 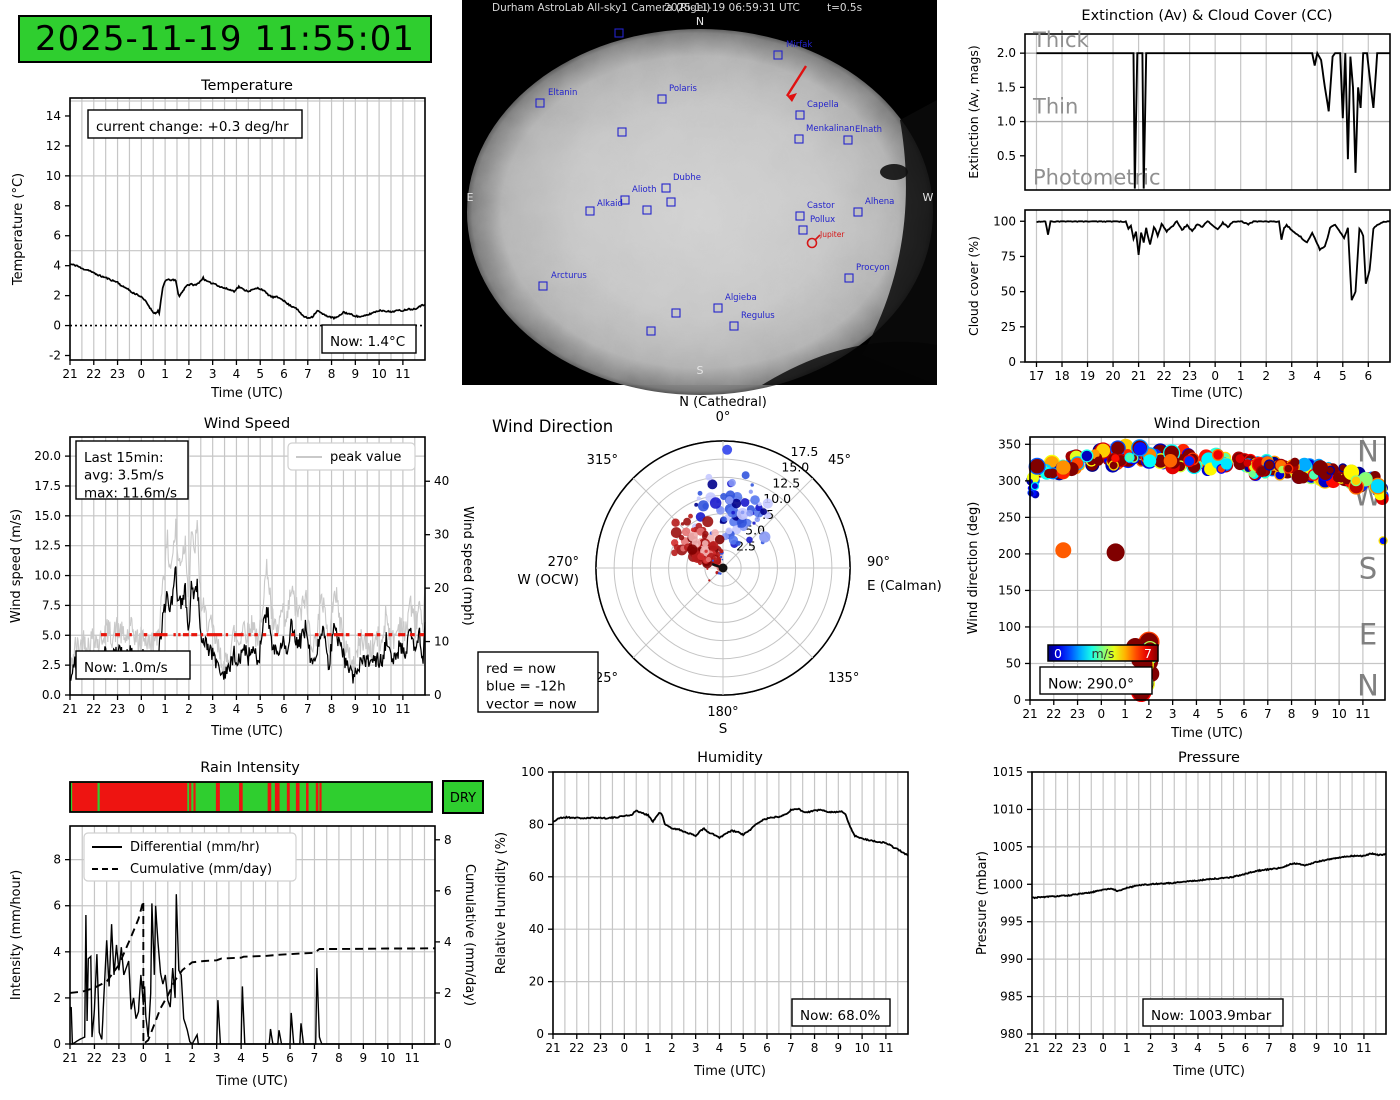 What do you see at coordinates (195, 847) in the screenshot?
I see `svg-text: Differential (mm/hr)` at bounding box center [195, 847].